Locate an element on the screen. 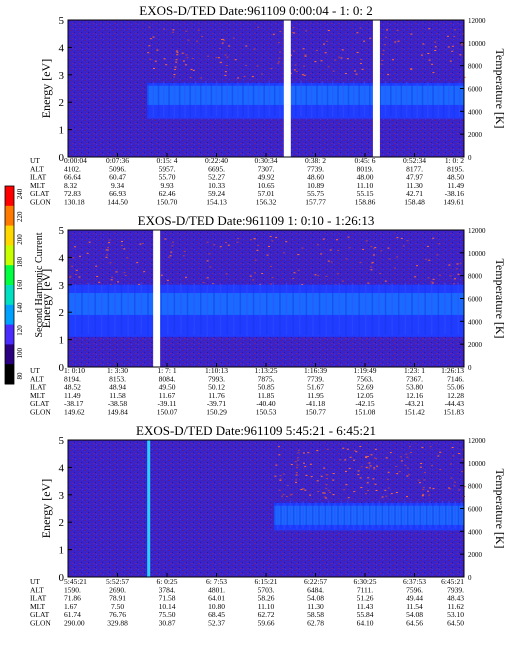 The width and height of the screenshot is (505, 649). y-tick-label: 5 is located at coordinates (62, 231).